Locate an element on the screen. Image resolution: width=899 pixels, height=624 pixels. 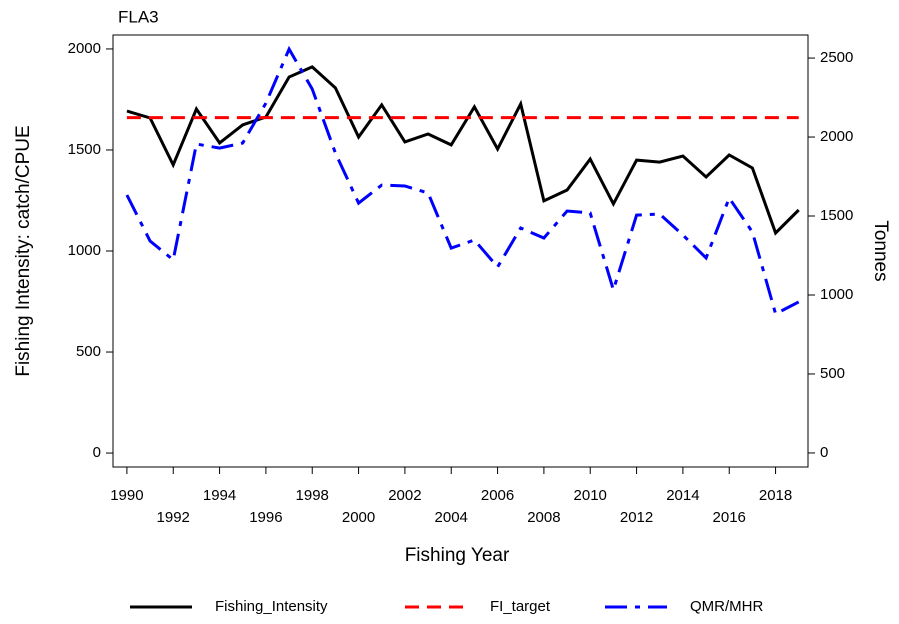
x-tick-label: 2006 is located at coordinates (497, 495).